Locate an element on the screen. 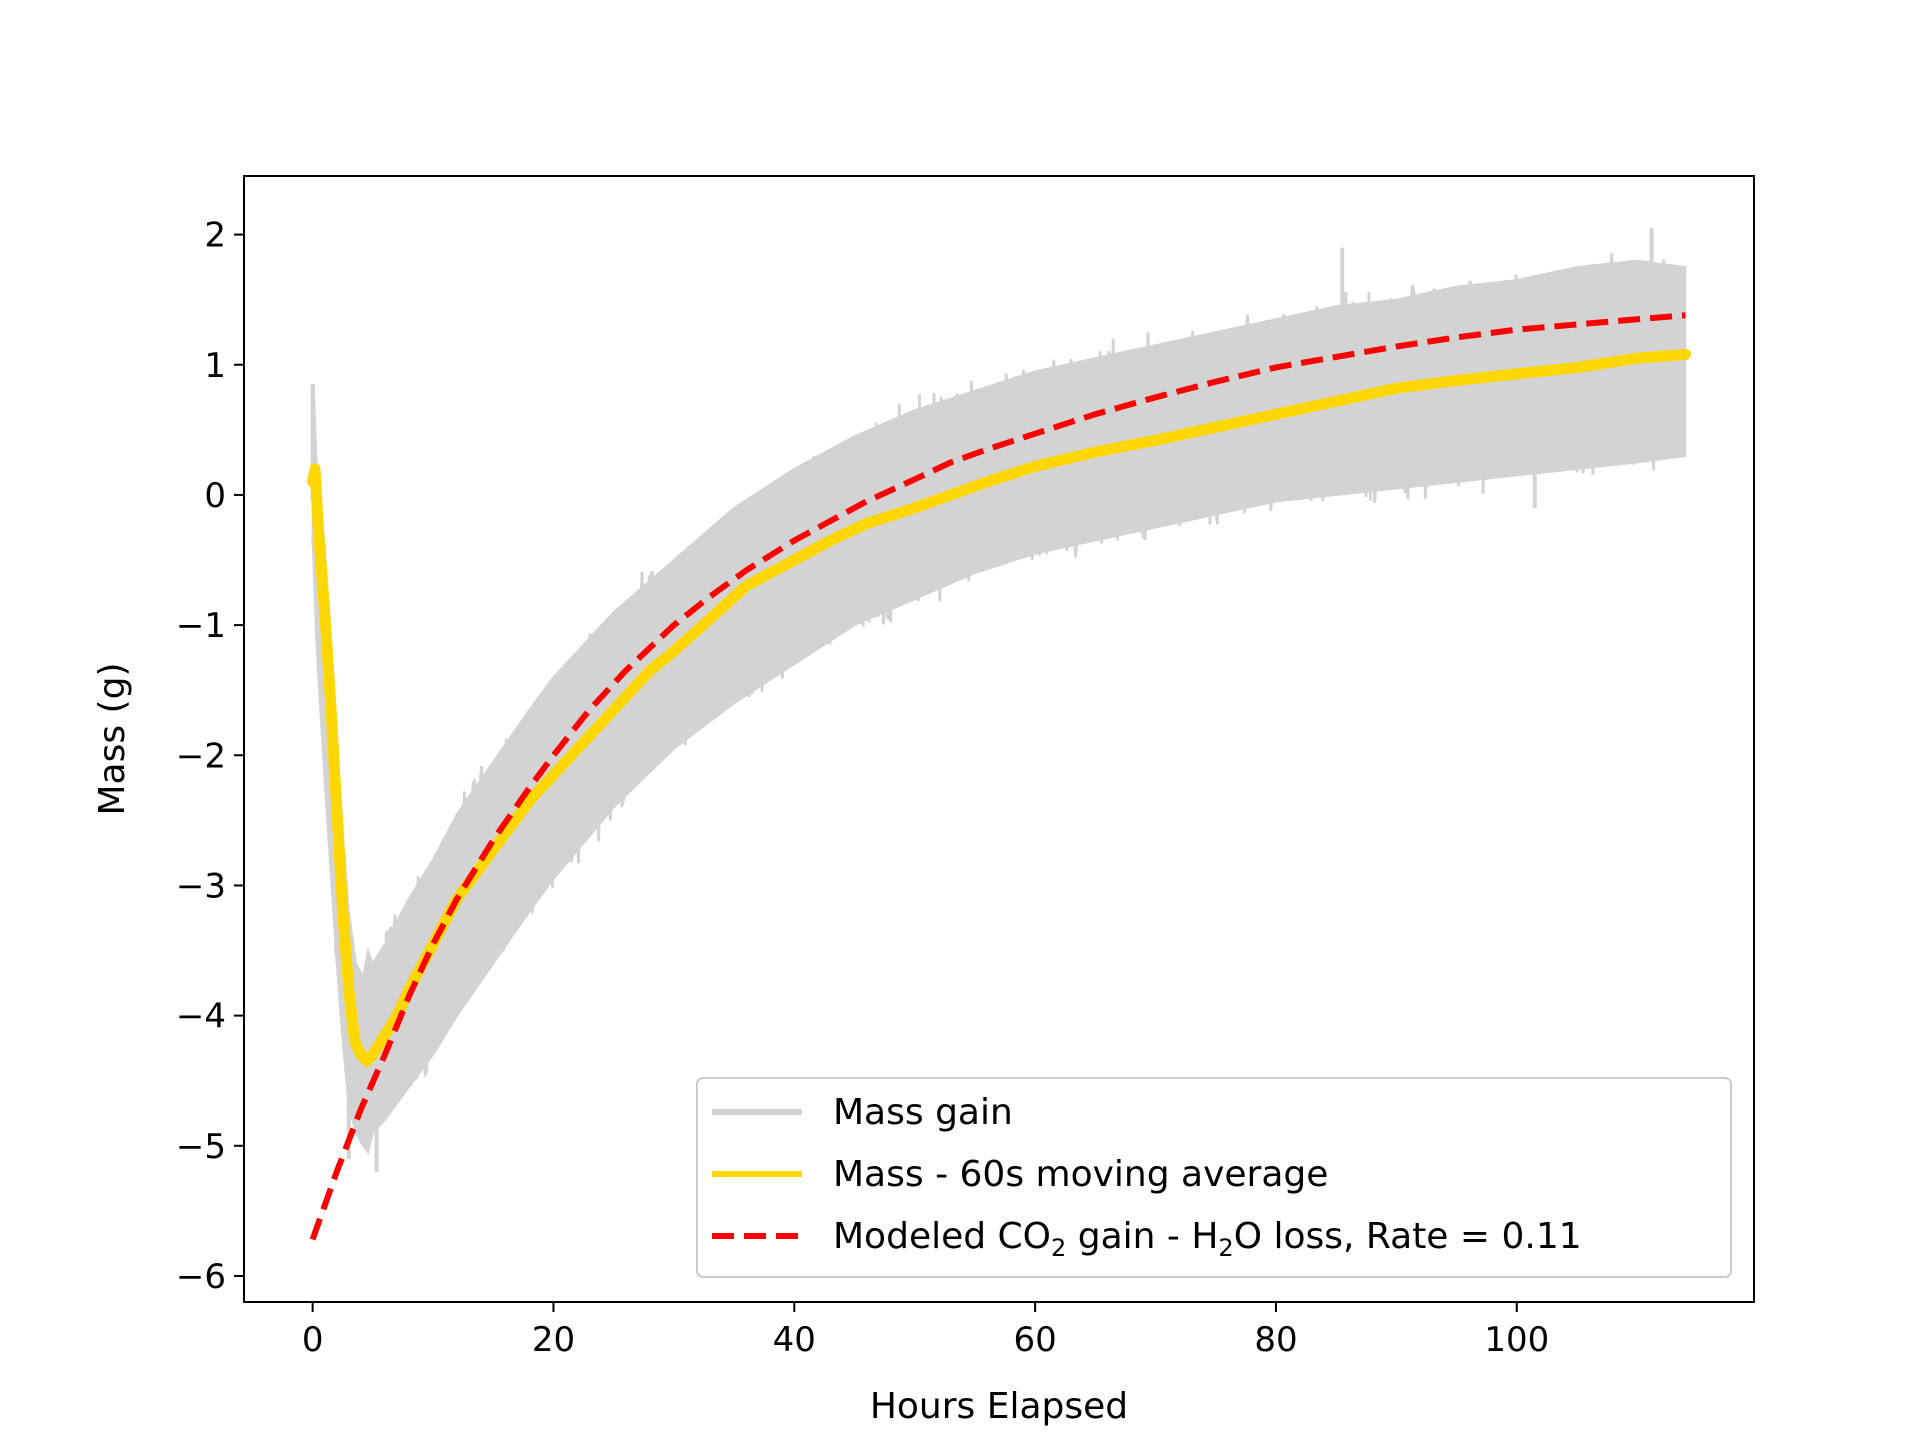 The height and width of the screenshot is (1445, 1920). y-axis-ticks: −6 −5 −4 −3 −2 −1 0 1 2 is located at coordinates (210, 756).